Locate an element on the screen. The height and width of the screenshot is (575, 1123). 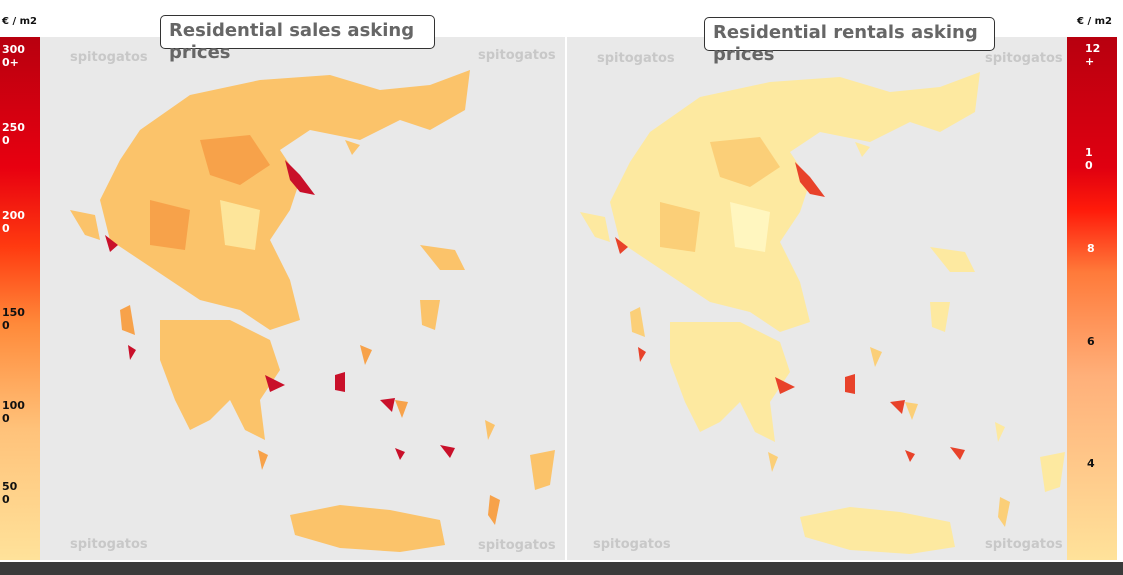
legend-label: 6 is located at coordinates (1091, 341).